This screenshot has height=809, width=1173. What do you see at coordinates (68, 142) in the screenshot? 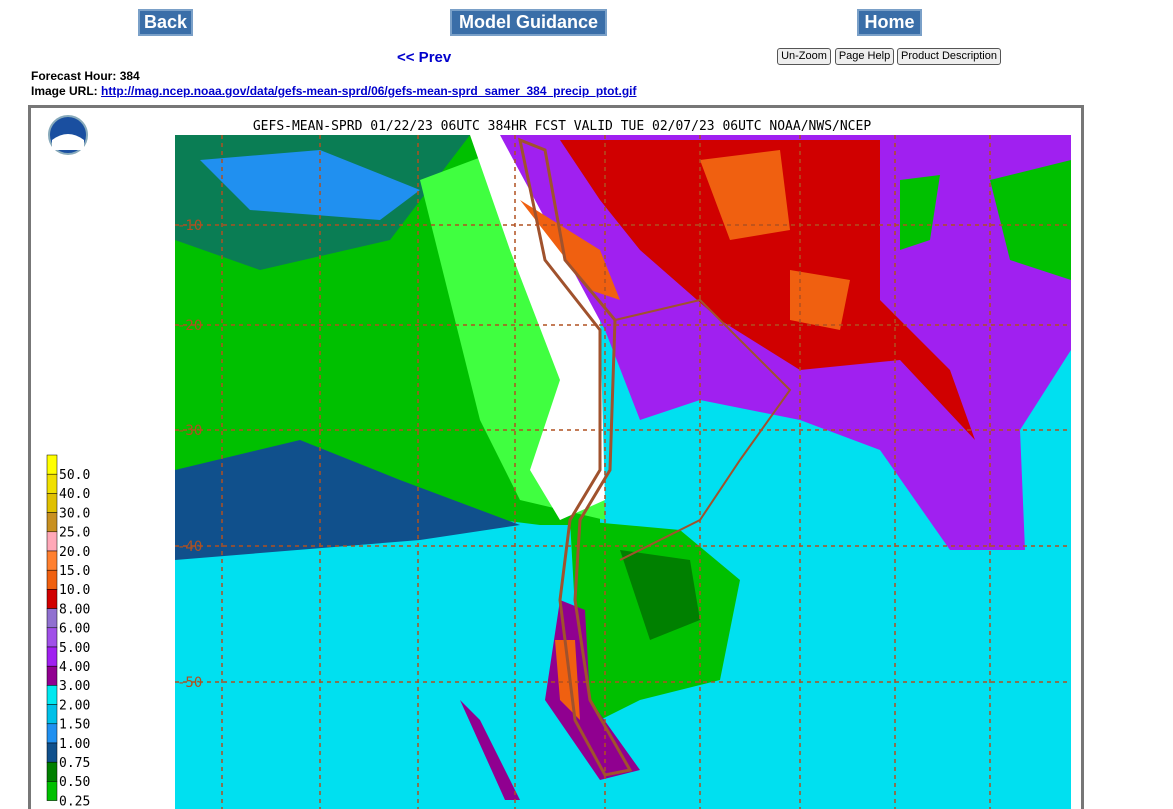
I see `logo-gull` at bounding box center [68, 142].